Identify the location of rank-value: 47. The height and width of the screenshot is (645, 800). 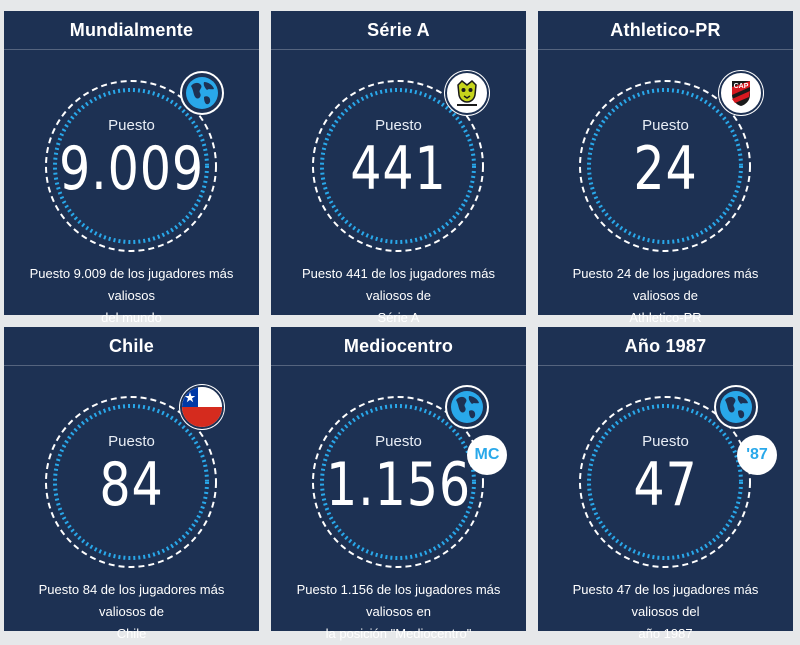
(665, 485).